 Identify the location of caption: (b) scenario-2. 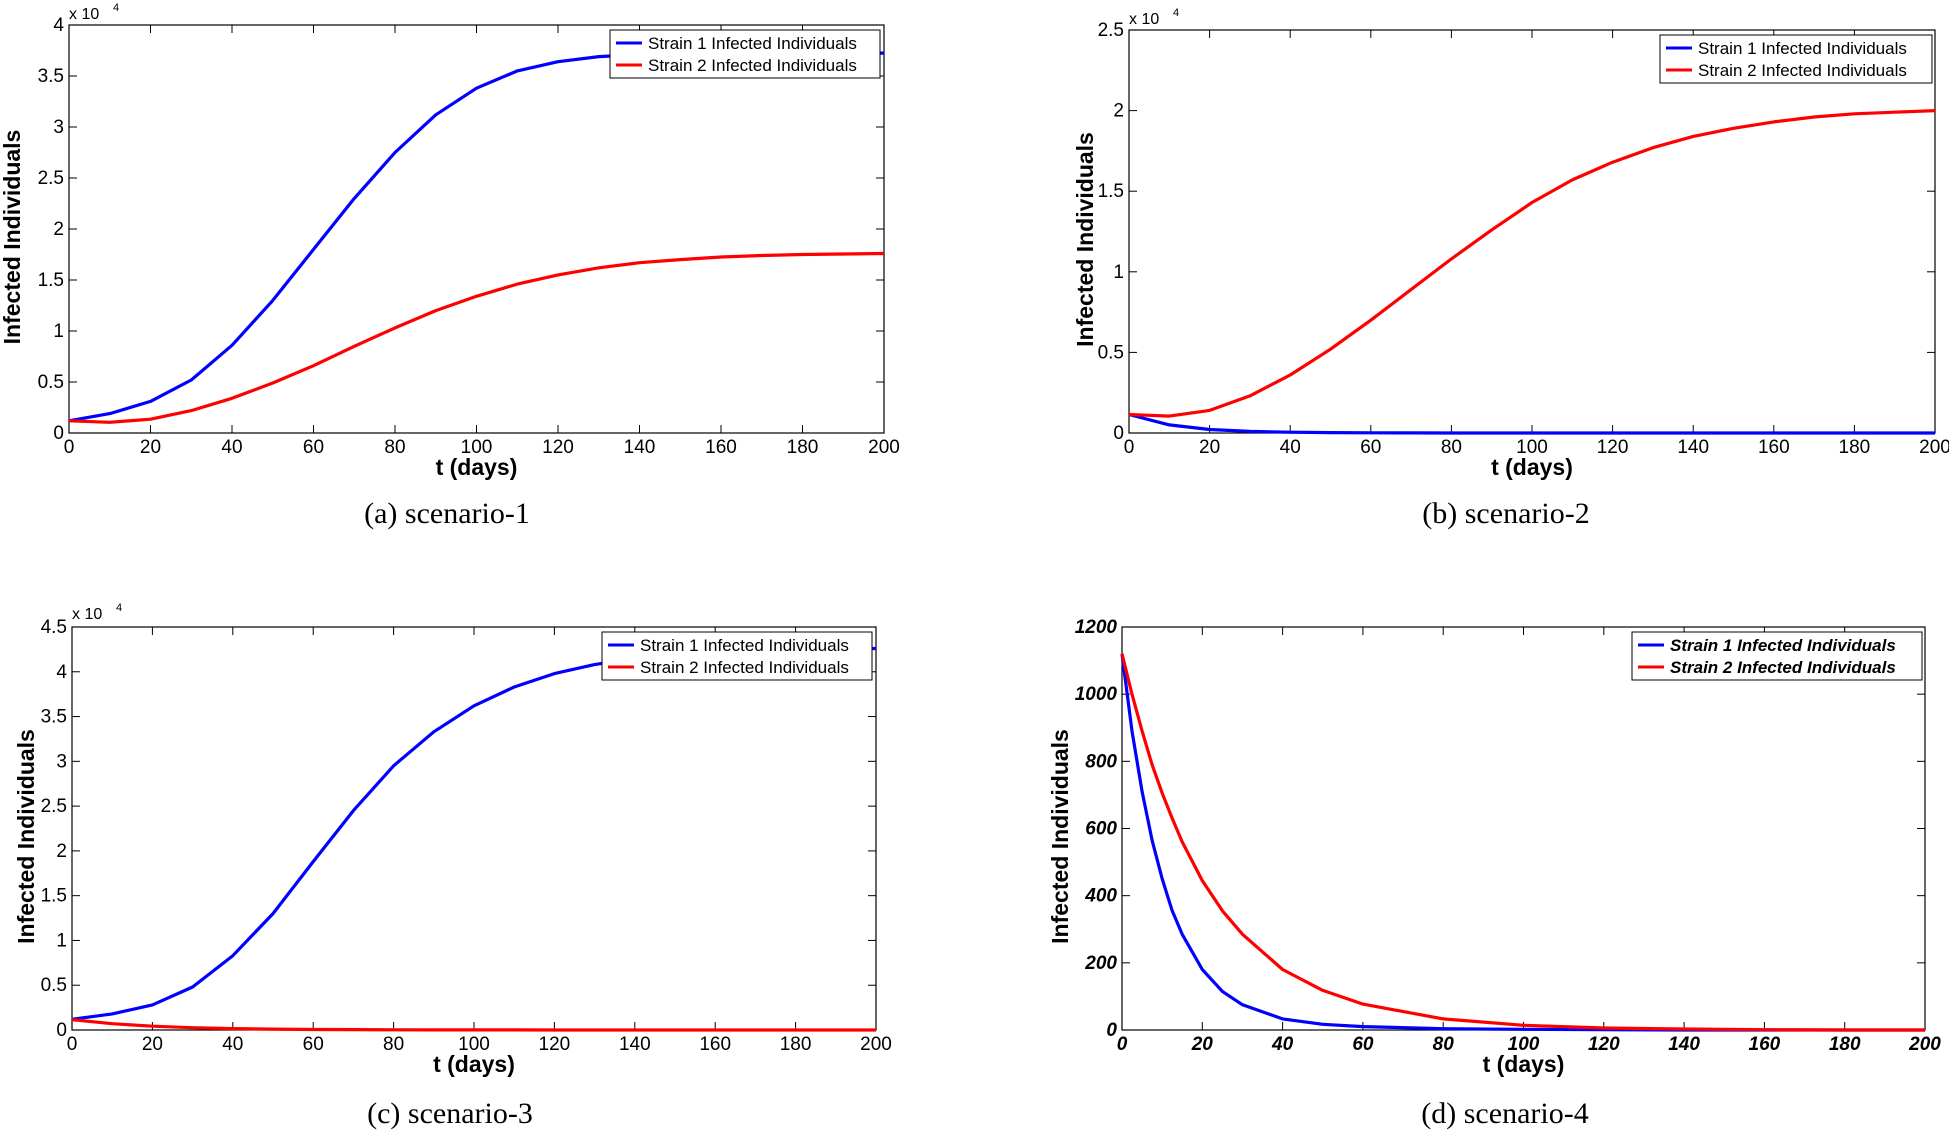
(1505, 513).